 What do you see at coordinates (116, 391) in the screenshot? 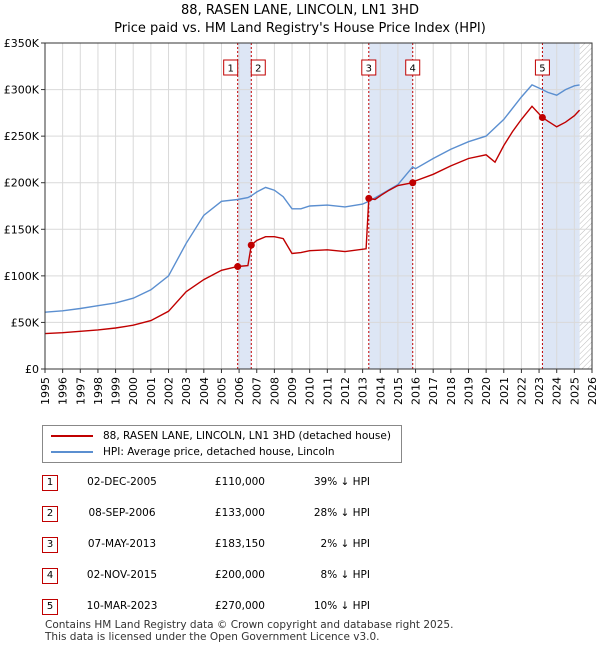
I see `x-tick-label: 1999` at bounding box center [116, 391].